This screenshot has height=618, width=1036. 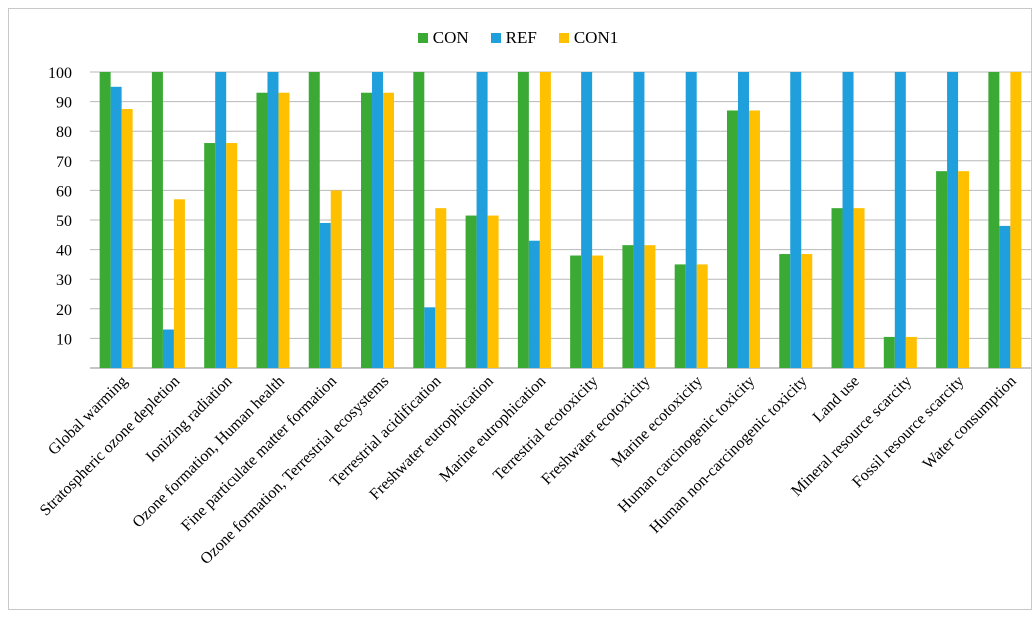 I want to click on x-tick-label: Land use, so click(x=836, y=399).